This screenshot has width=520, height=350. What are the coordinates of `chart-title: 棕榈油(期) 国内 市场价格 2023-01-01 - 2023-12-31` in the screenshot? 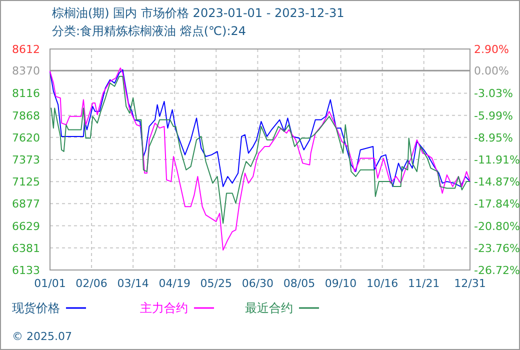 It's located at (198, 13).